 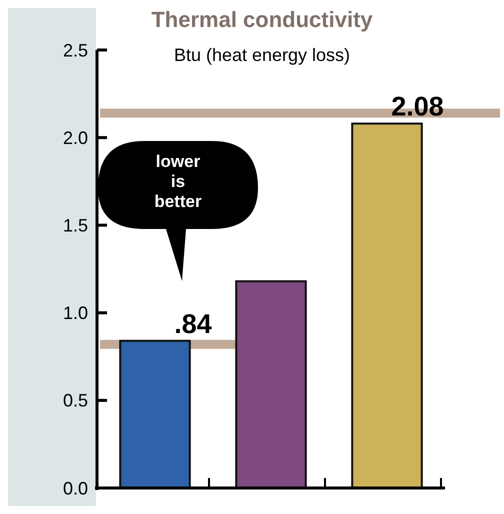 I want to click on data-label: .84, so click(x=193, y=323).